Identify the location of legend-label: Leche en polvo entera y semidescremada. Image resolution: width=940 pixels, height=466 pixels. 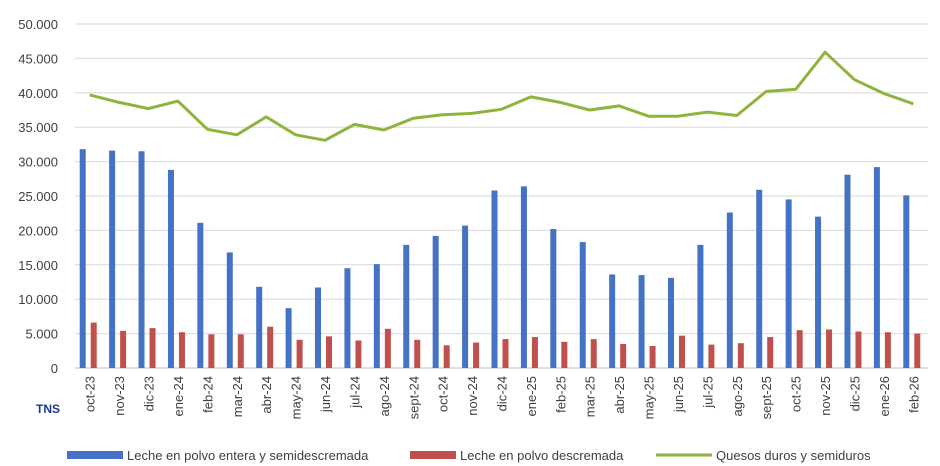
(248, 455).